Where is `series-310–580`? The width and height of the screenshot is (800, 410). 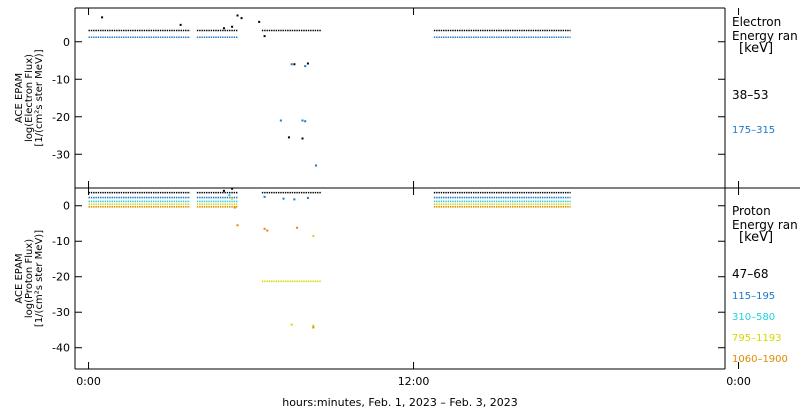
series-310–580 is located at coordinates (329, 198).